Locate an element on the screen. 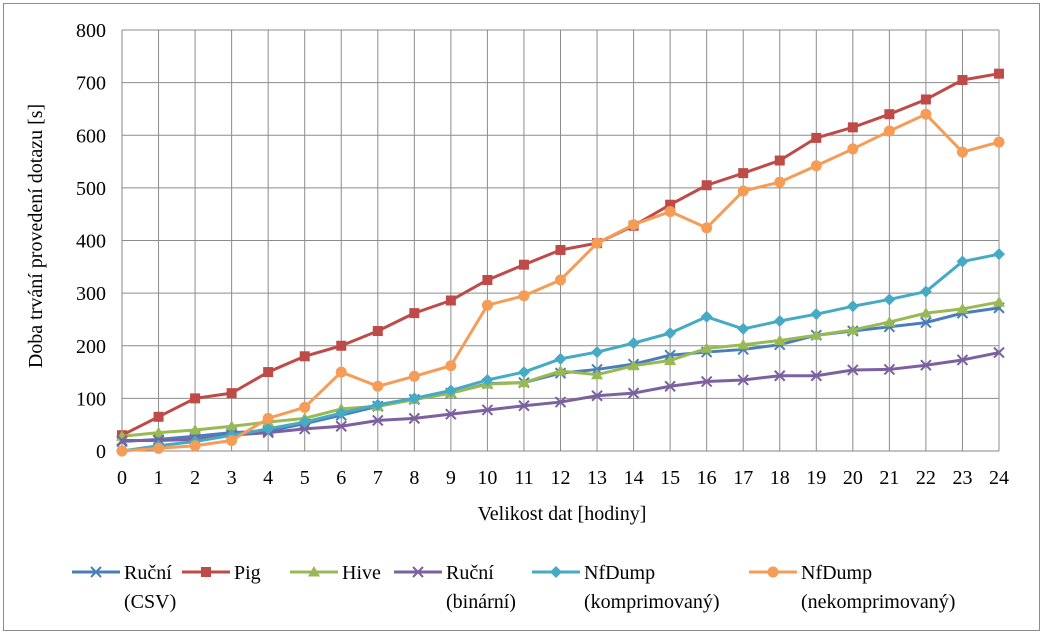  x-tick-label: 23 is located at coordinates (962, 478).